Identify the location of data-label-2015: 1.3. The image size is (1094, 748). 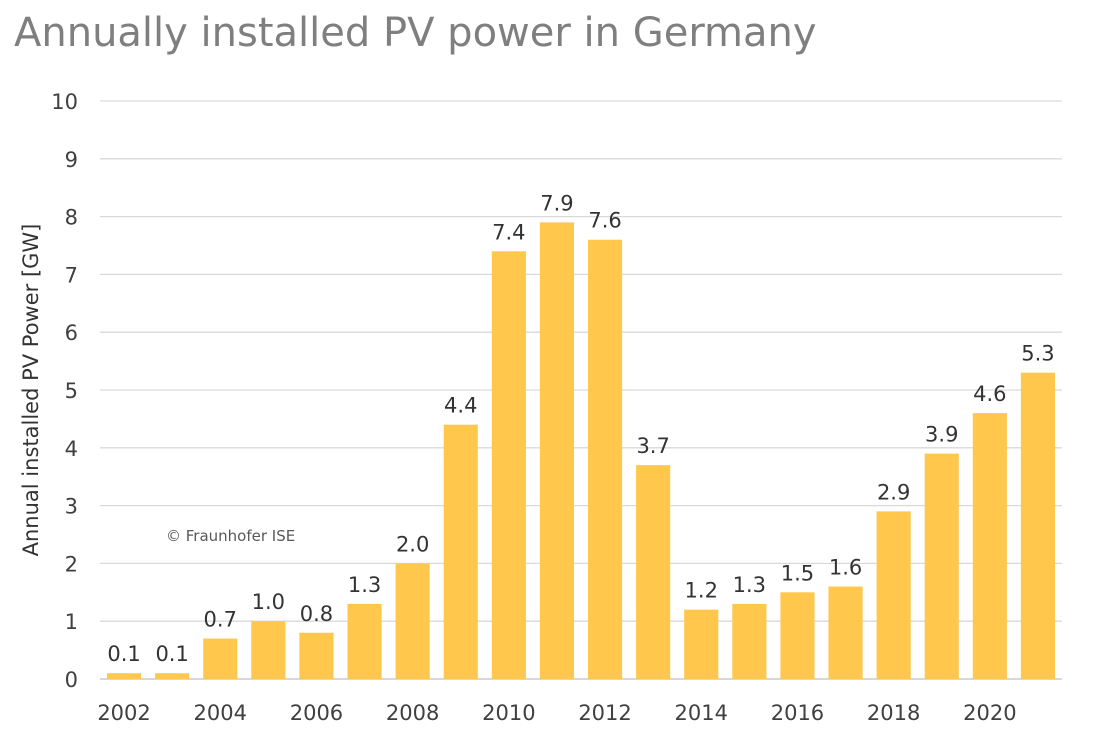
(749, 585).